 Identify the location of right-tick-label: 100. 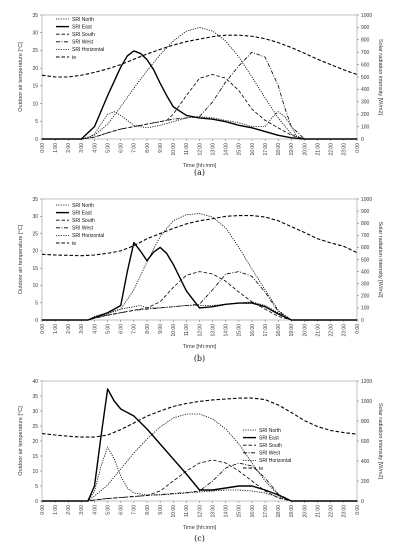
(365, 127).